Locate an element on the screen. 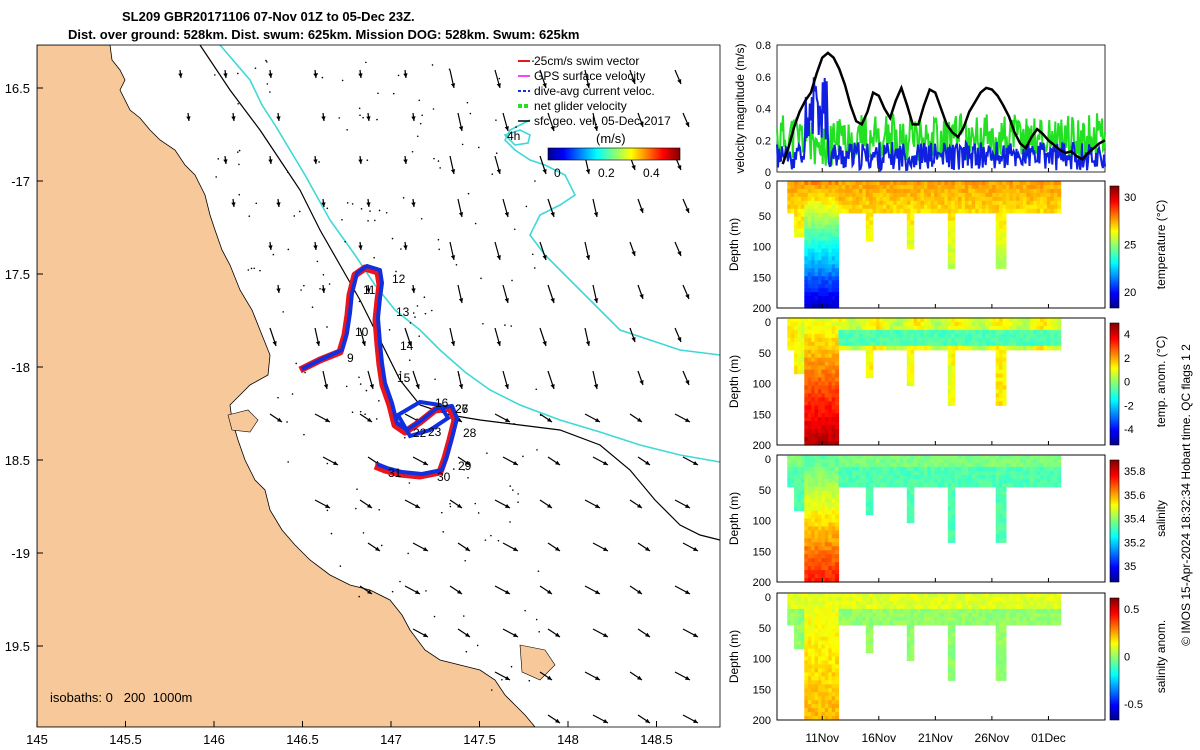 Image resolution: width=1200 pixels, height=750 pixels. map-y-tick: -19 is located at coordinates (20, 553).